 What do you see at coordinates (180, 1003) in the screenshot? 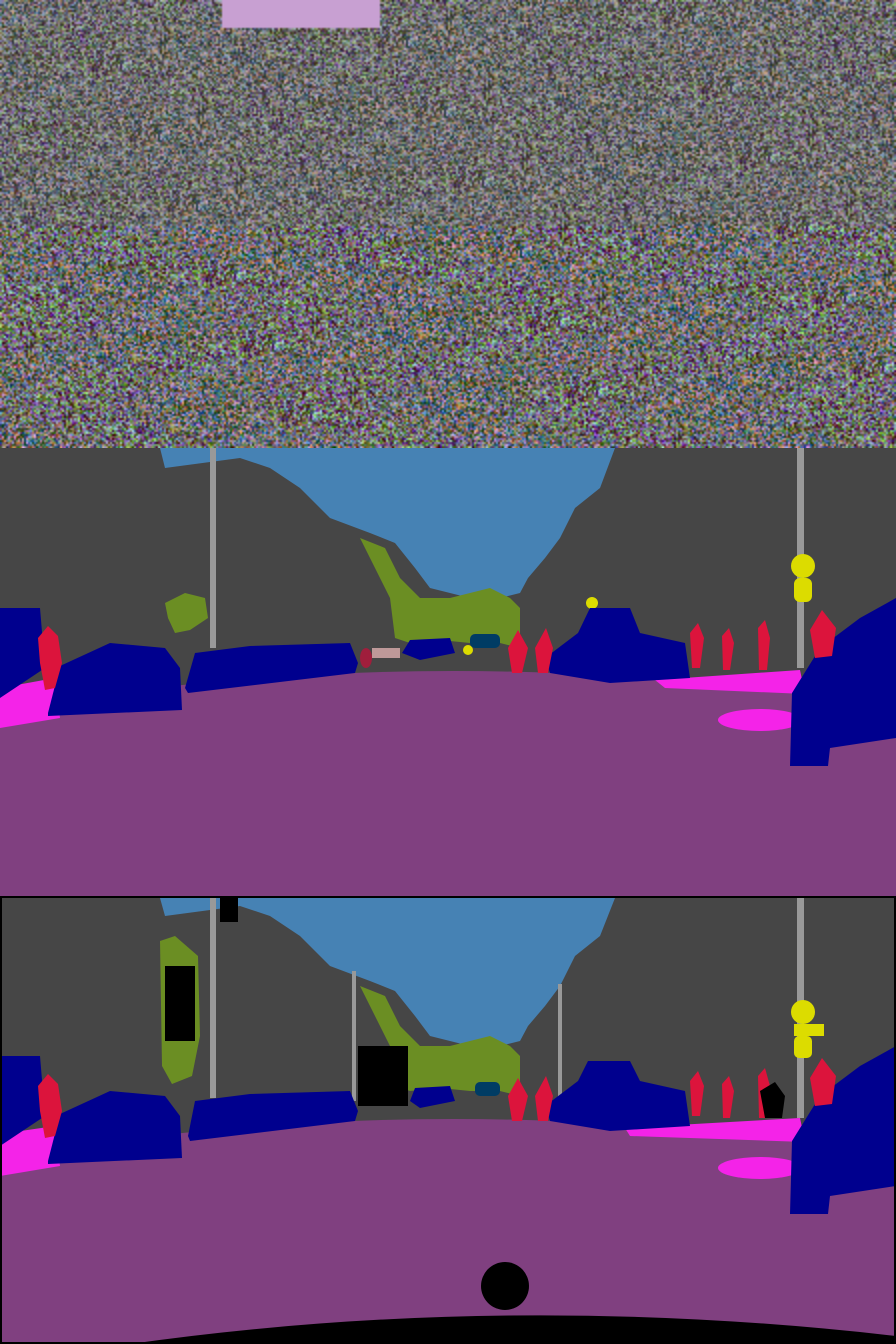
I see `void-box-left` at bounding box center [180, 1003].